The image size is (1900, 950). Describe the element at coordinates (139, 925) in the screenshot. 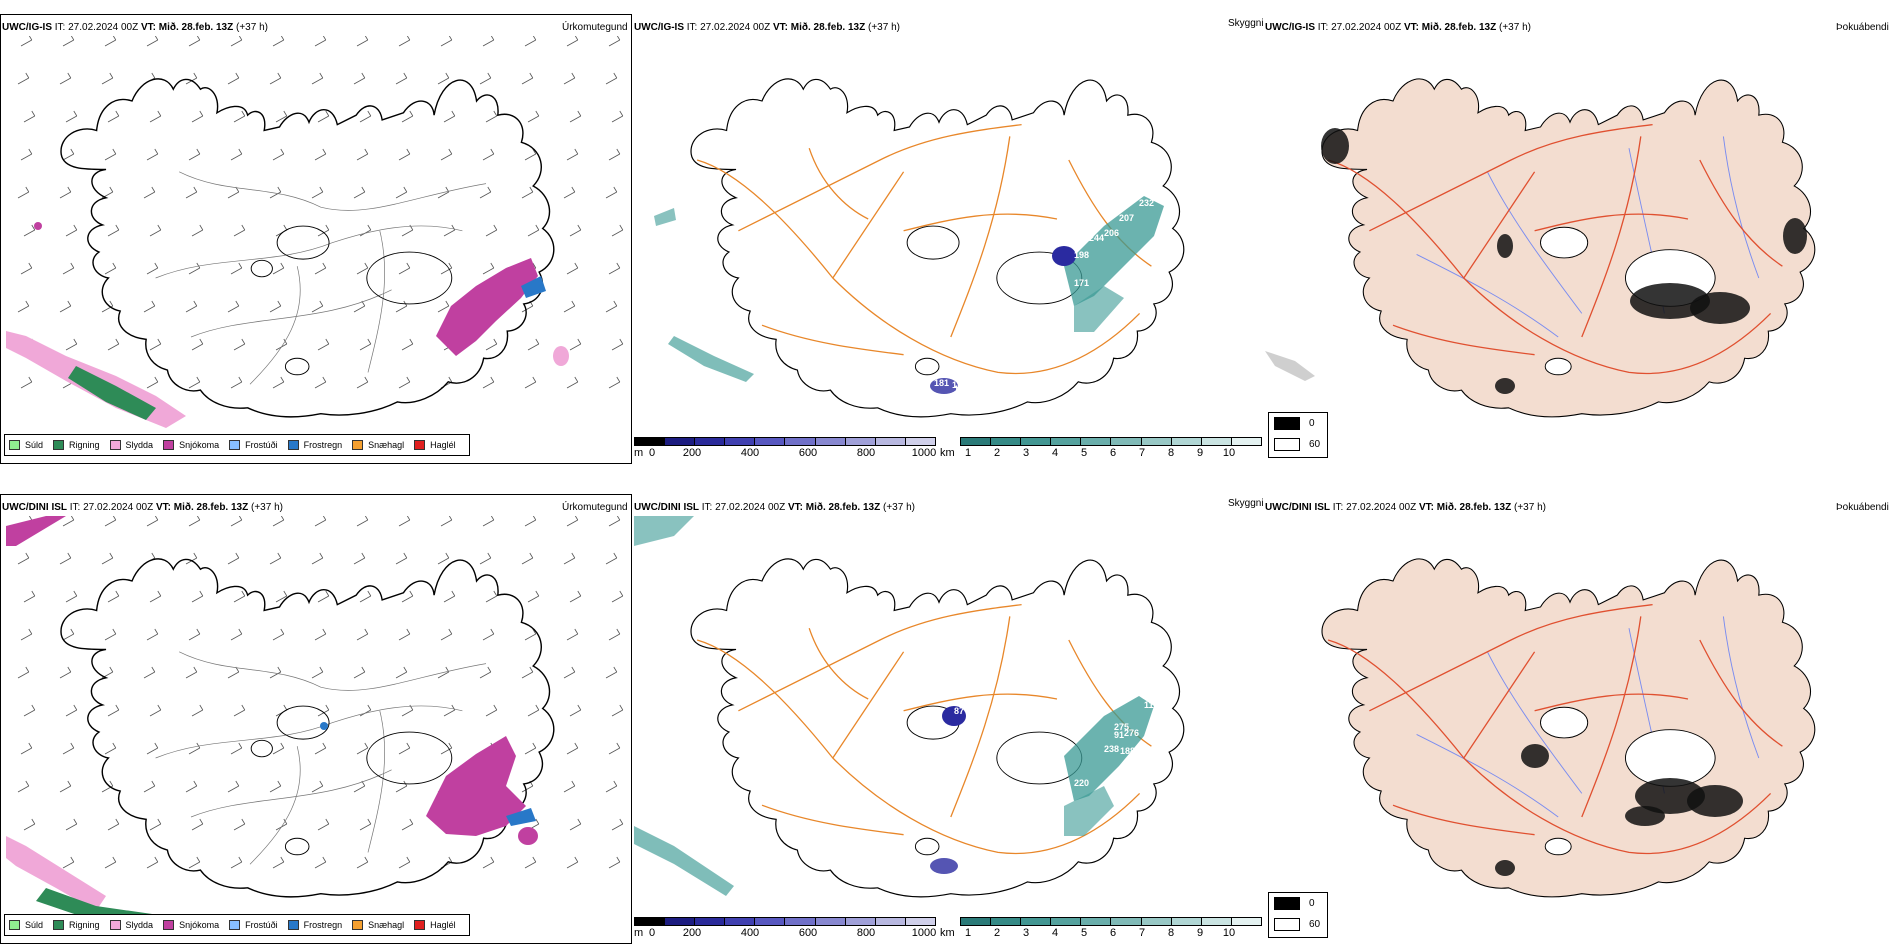

I see `legend-label: Slydda` at that location.